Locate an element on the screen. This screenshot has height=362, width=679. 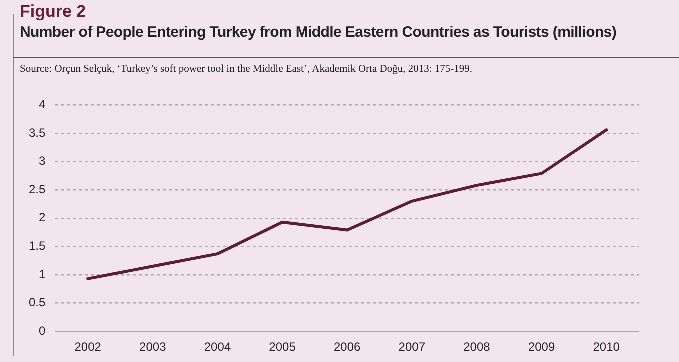
x-tick-label: 2003 is located at coordinates (153, 347).